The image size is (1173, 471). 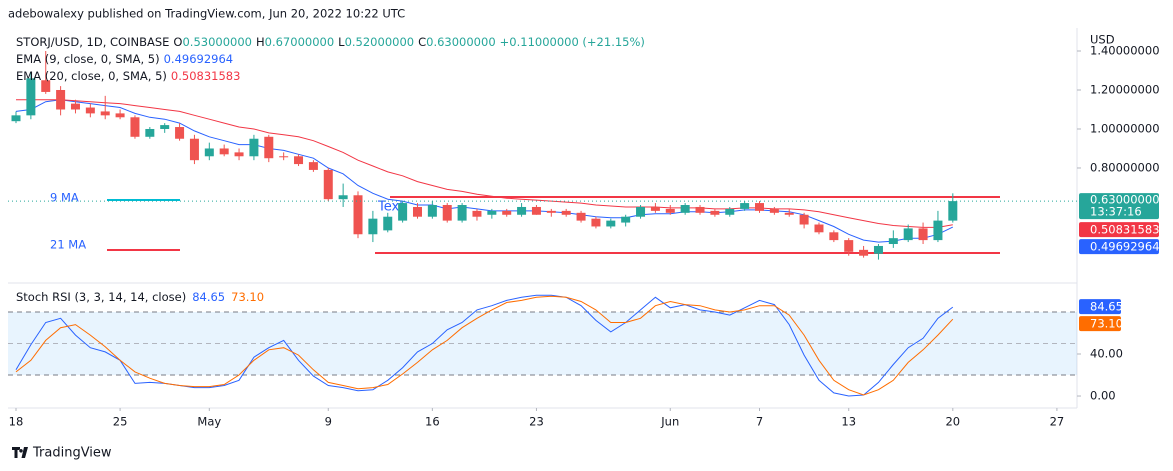 What do you see at coordinates (536, 422) in the screenshot?
I see `x-tick-label: 23` at bounding box center [536, 422].